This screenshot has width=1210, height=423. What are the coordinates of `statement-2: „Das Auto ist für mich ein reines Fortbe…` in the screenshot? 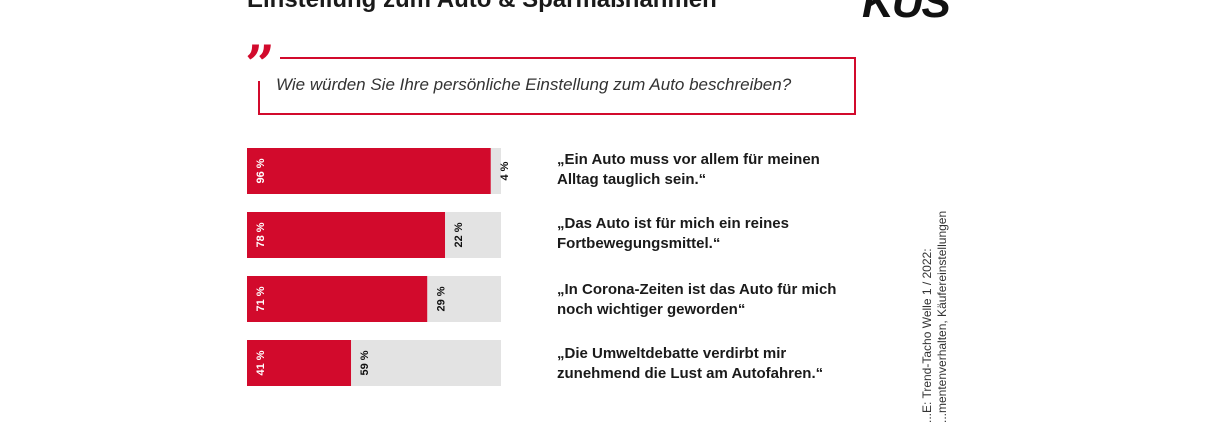 It's located at (717, 234).